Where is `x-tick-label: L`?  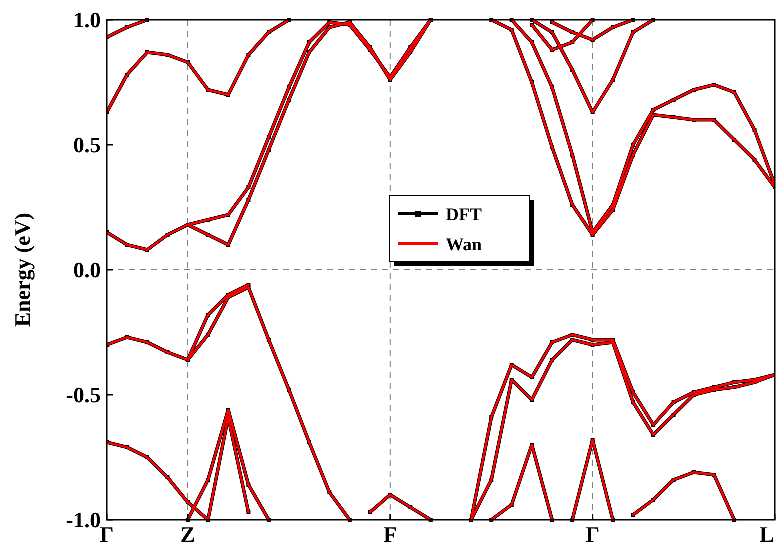 x-tick-label: L is located at coordinates (767, 534).